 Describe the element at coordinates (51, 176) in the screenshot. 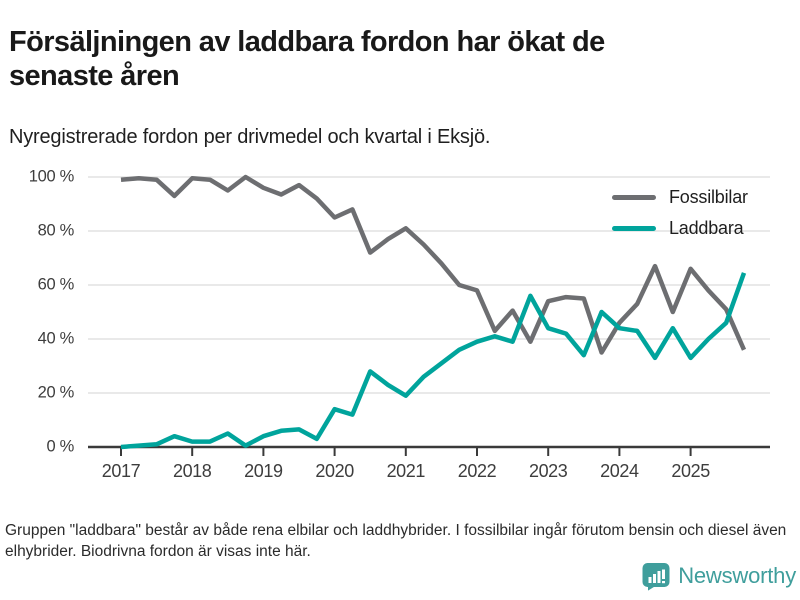

I see `y-axis-label: 100 %` at that location.